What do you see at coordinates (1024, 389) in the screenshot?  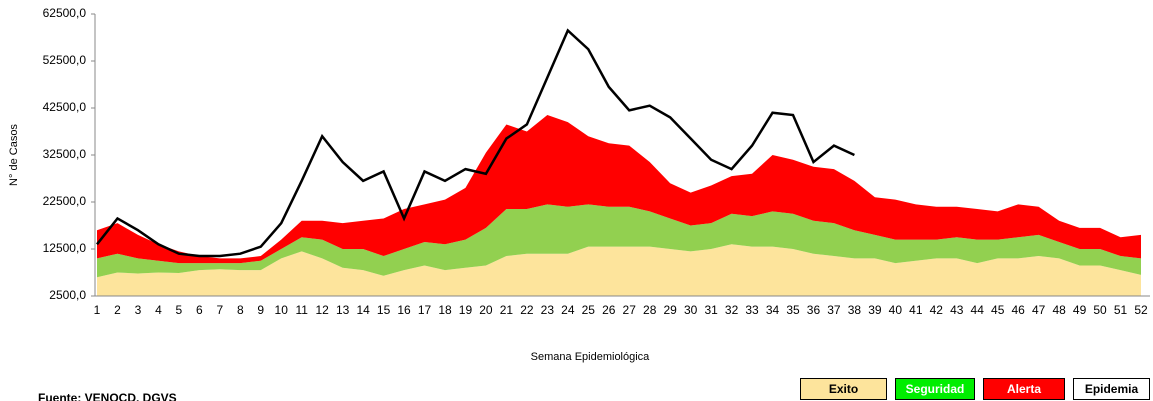 I see `legend-item: Alerta` at bounding box center [1024, 389].